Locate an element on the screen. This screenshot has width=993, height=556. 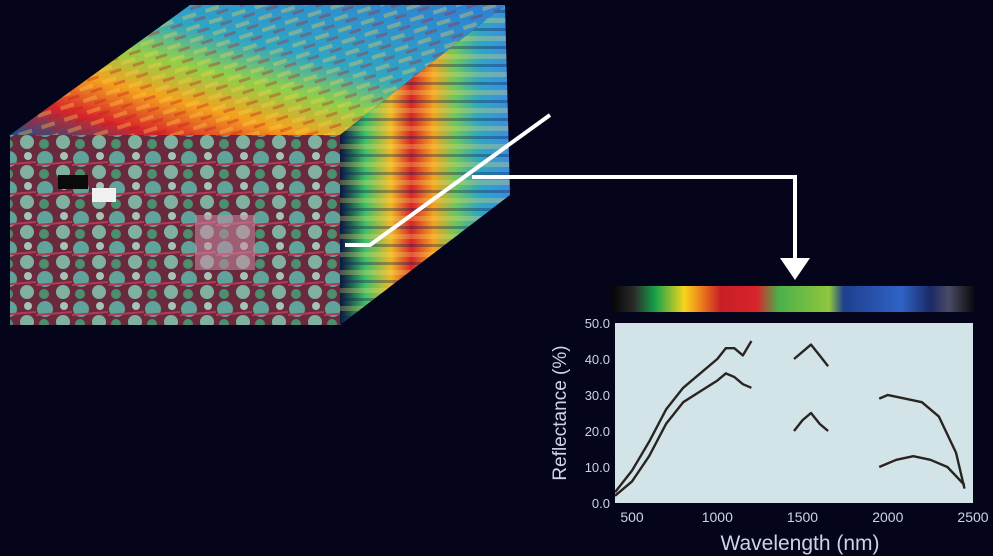
x-tick-label: 2000 is located at coordinates (887, 517).